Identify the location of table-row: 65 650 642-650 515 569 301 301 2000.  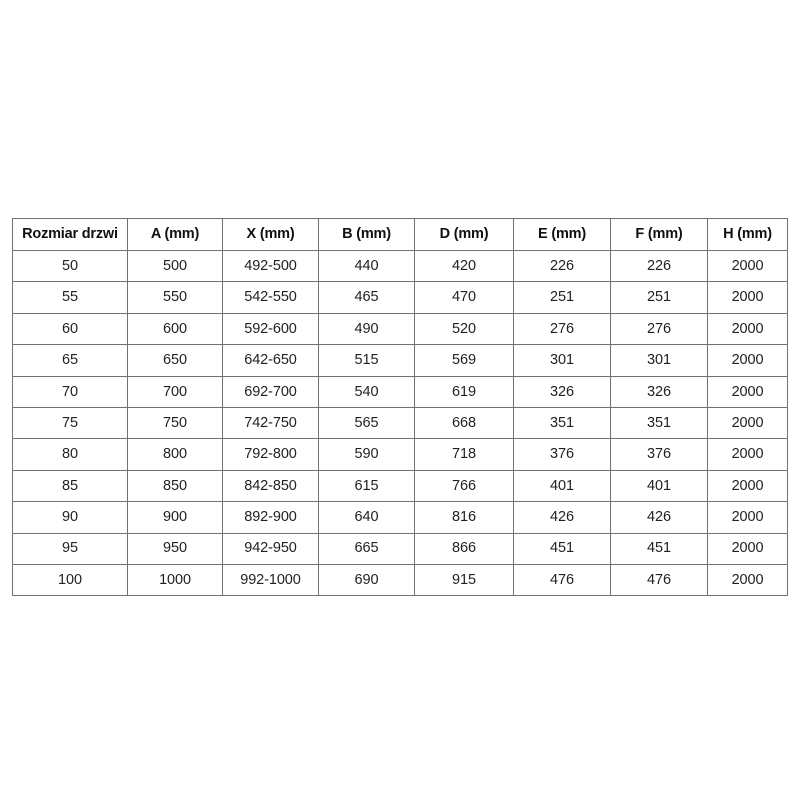
(400, 360).